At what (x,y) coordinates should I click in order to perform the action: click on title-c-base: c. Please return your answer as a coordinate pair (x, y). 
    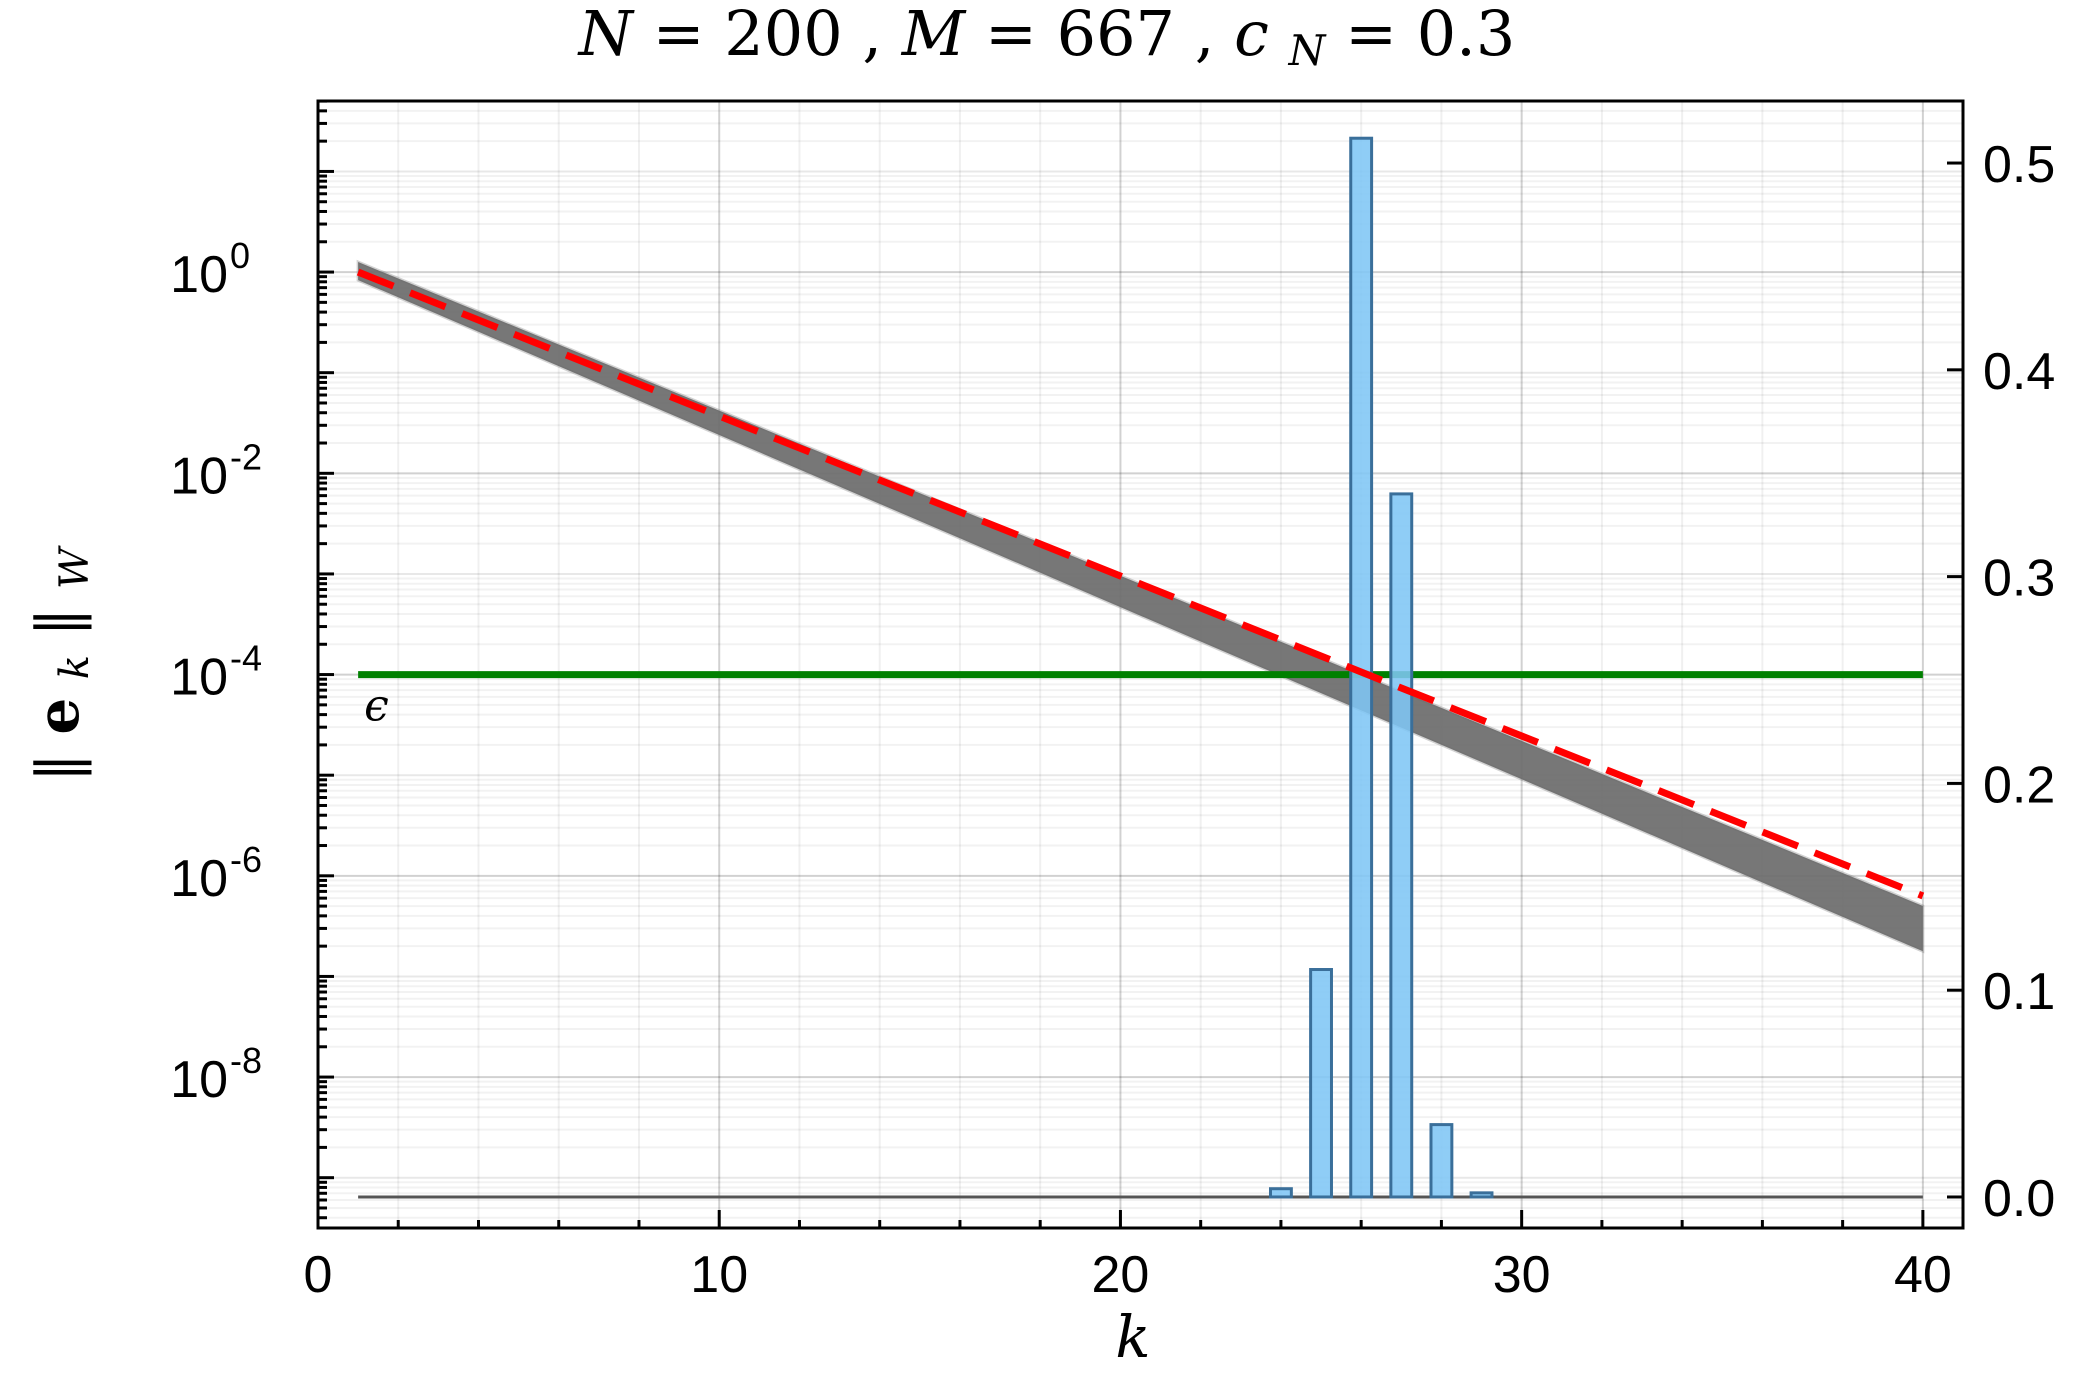
    Looking at the image, I should click on (1251, 35).